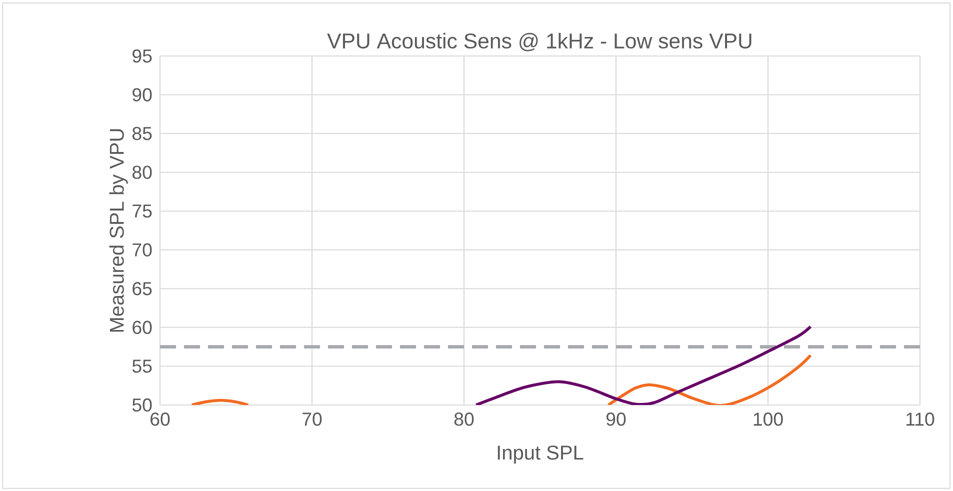 This screenshot has height=491, width=953. What do you see at coordinates (768, 419) in the screenshot?
I see `x-tick-label: 100` at bounding box center [768, 419].